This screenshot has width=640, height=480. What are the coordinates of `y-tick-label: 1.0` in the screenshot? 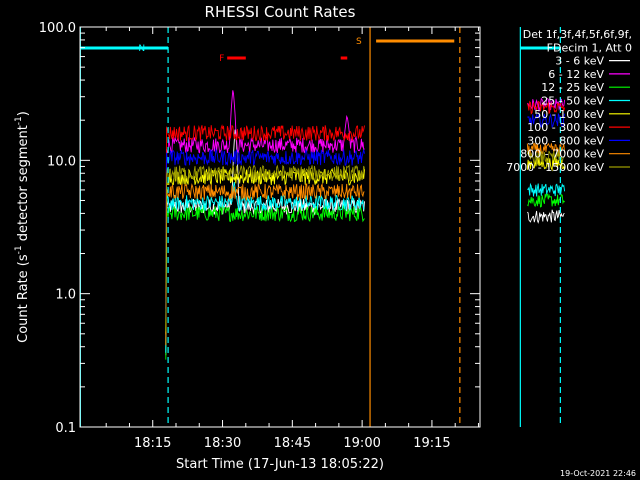 It's located at (65, 295).